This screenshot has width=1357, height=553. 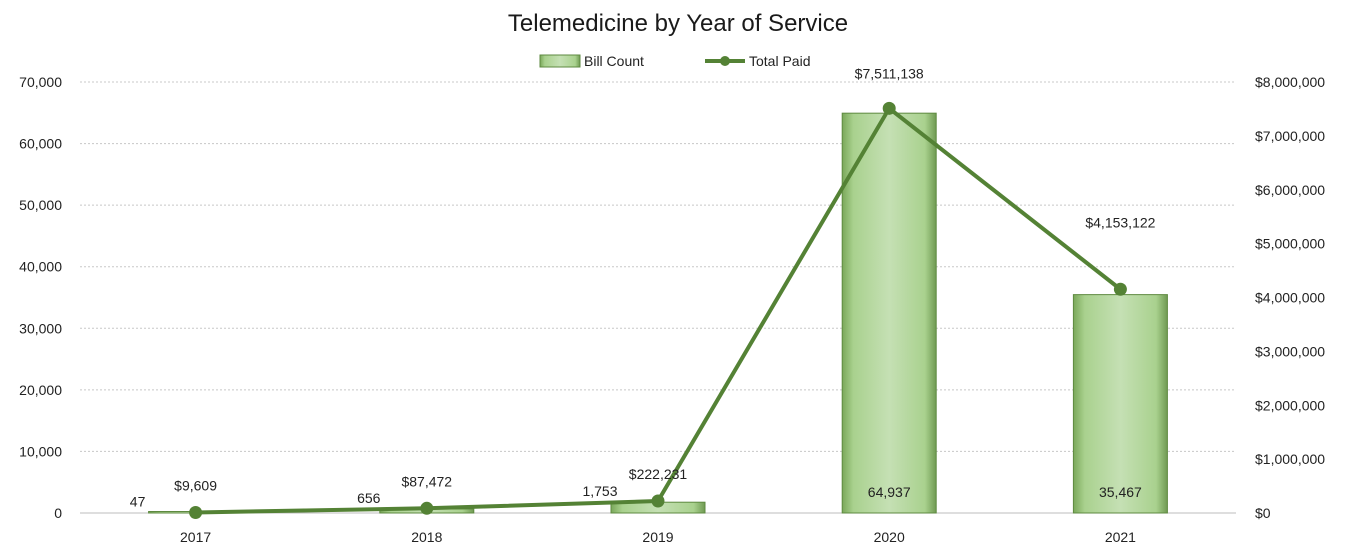 What do you see at coordinates (560, 61) in the screenshot?
I see `legend-bar-swatch` at bounding box center [560, 61].